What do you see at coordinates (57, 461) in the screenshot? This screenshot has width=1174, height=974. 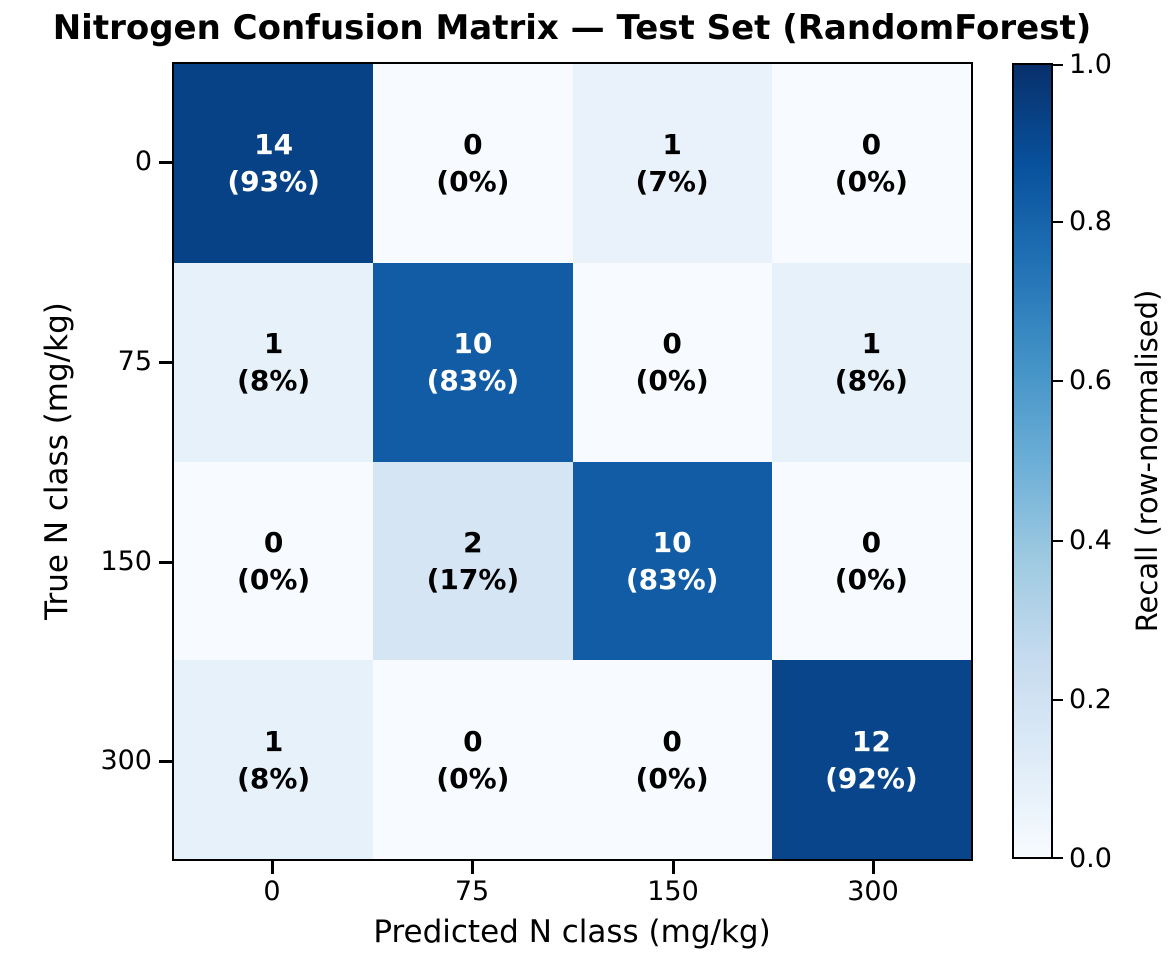 I see `y-axis-label: True N class (mg/kg)` at bounding box center [57, 461].